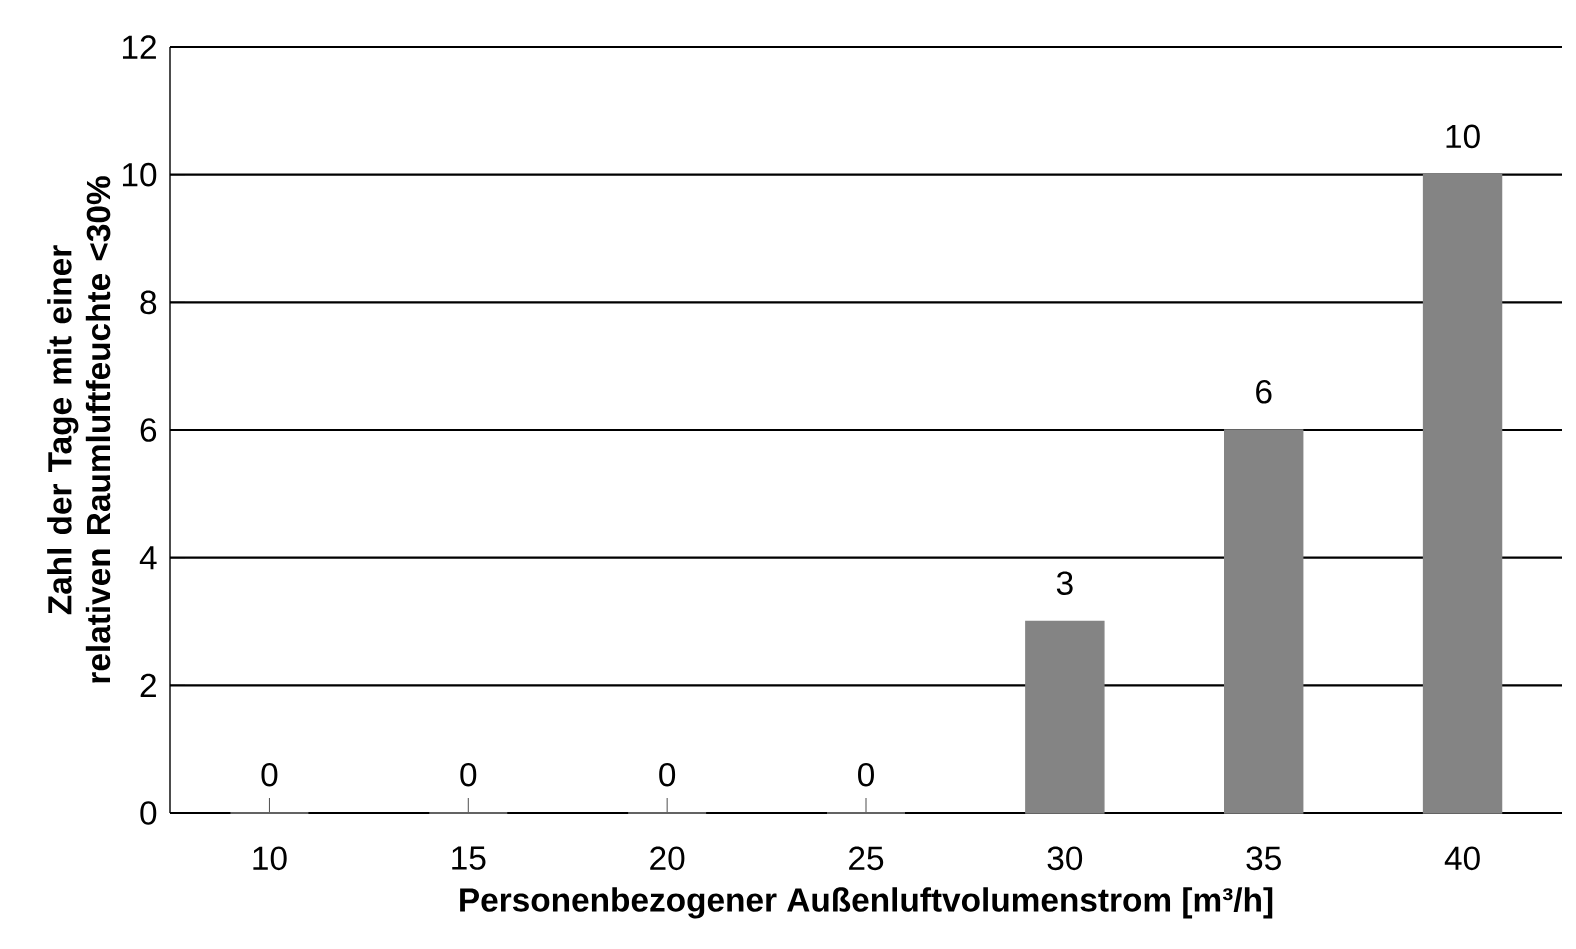  I want to click on data-label: 10, so click(1463, 136).